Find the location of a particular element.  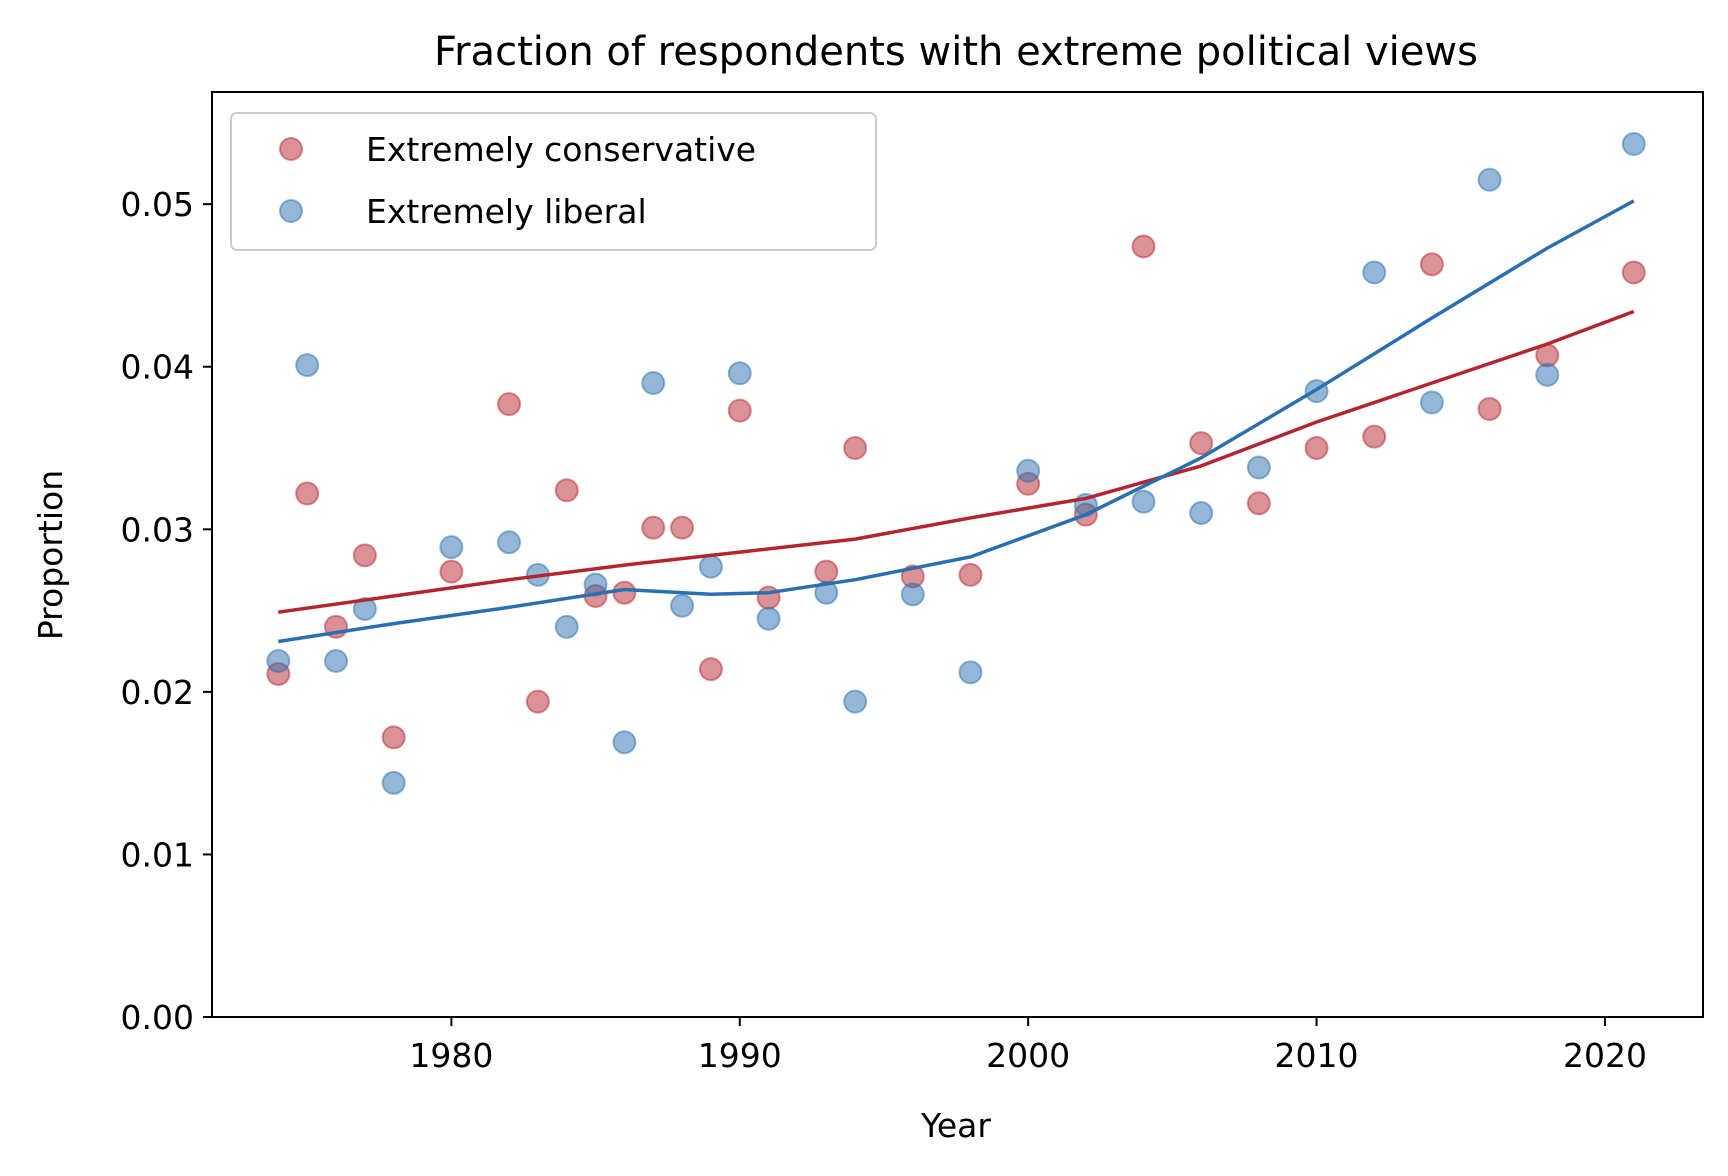

legend-label-conservative: Extremely conservative is located at coordinates (561, 149).